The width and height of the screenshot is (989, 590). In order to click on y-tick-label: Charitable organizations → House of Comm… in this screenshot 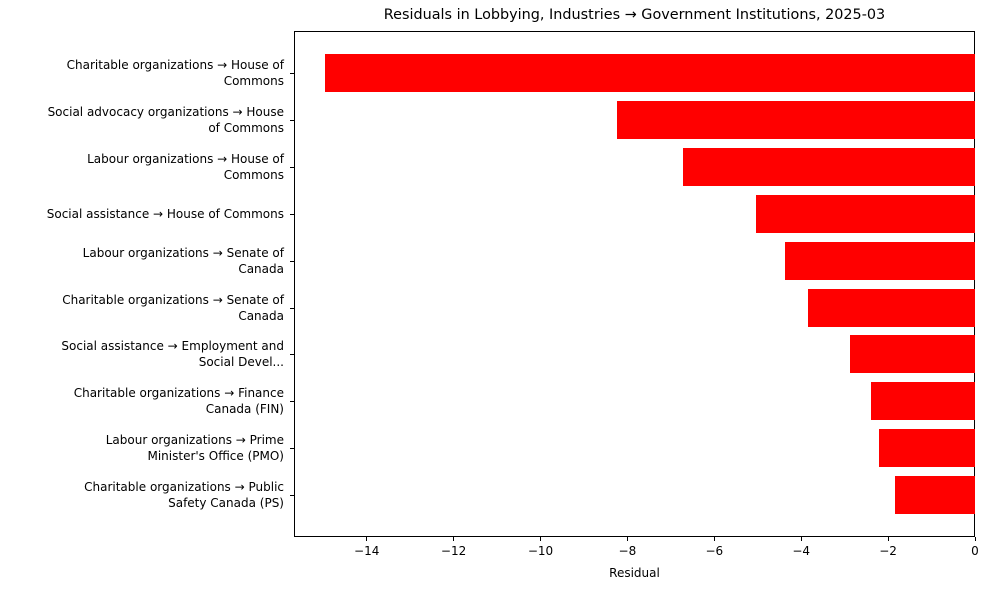, I will do `click(175, 73)`.